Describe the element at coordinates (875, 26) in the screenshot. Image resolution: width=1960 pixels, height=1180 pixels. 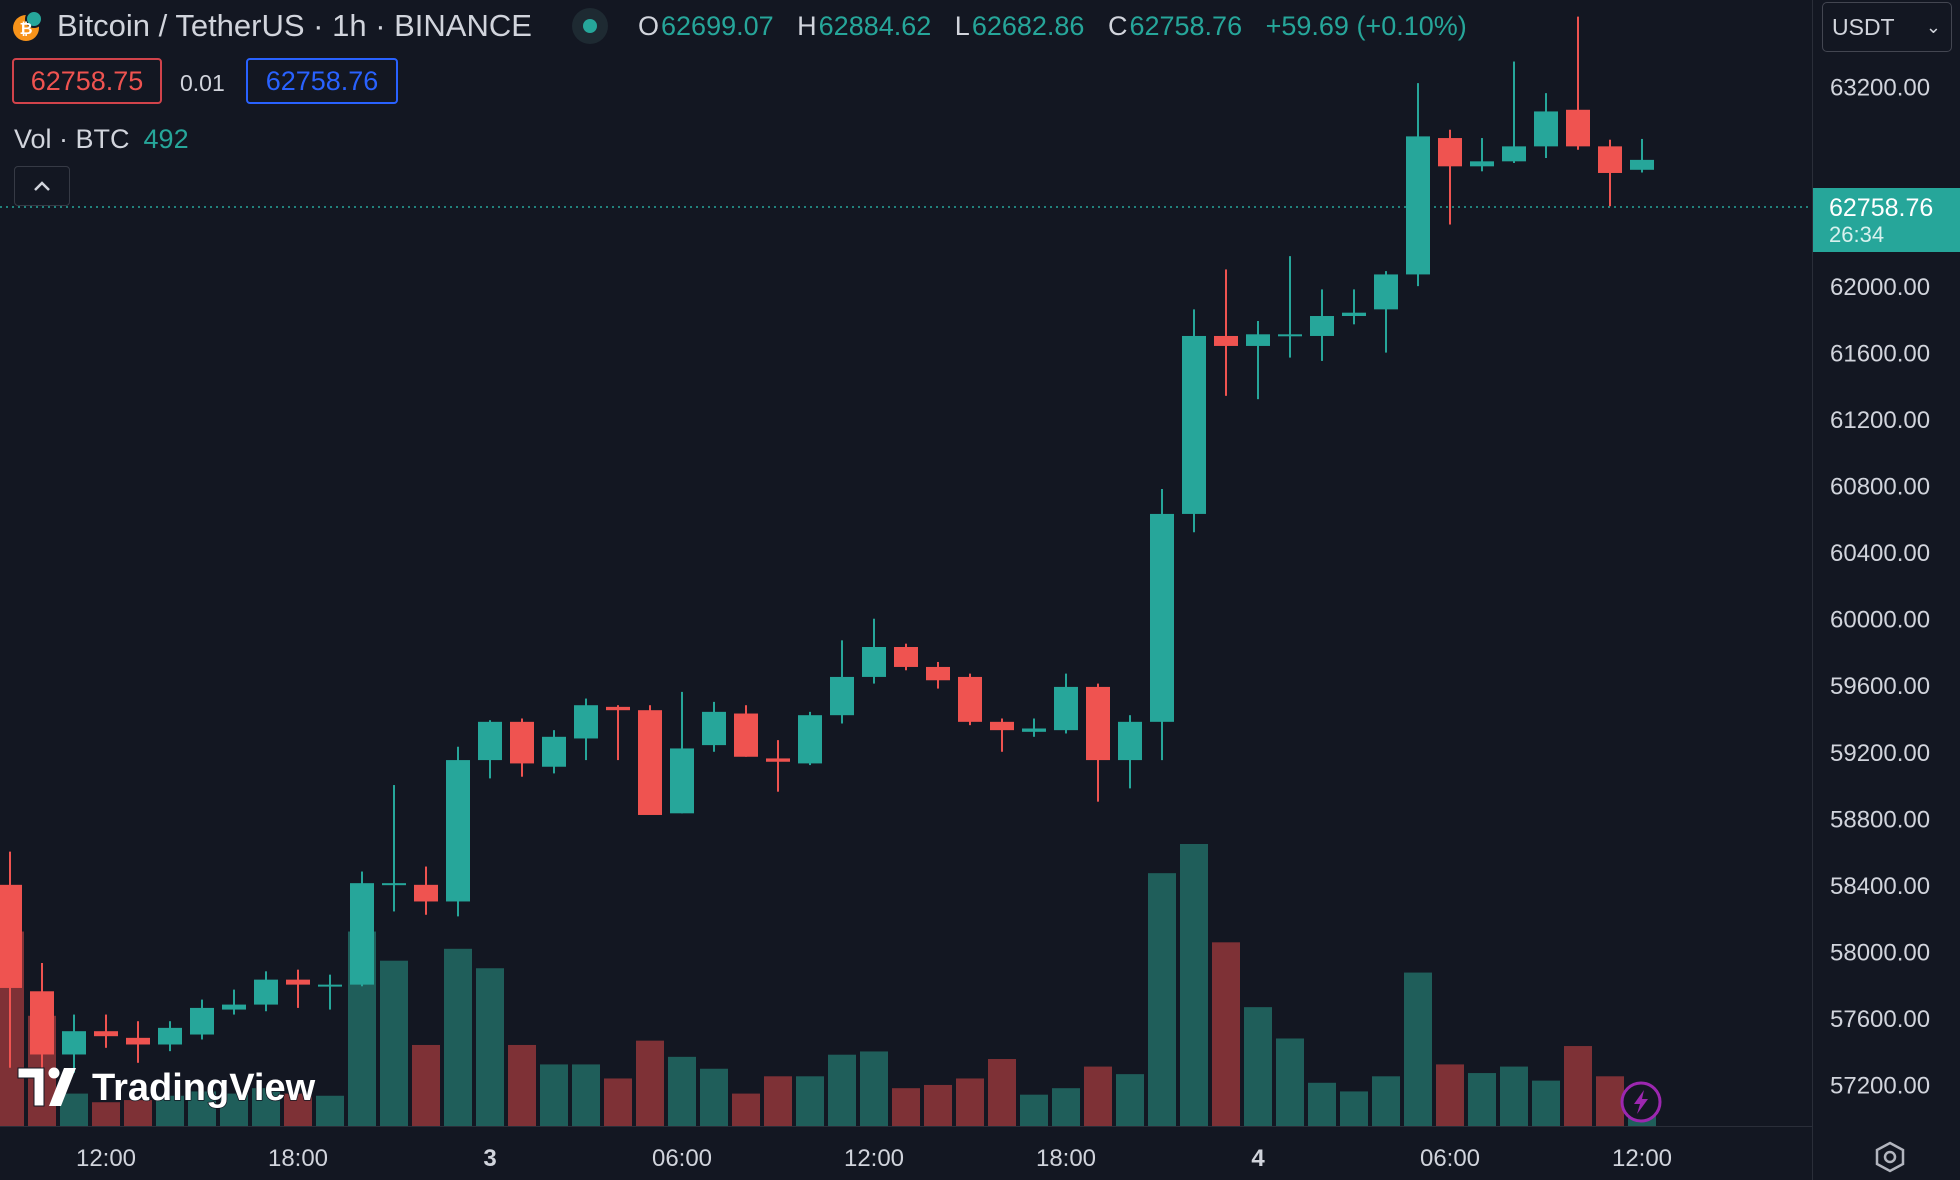
I see `high-value: 62884.62` at that location.